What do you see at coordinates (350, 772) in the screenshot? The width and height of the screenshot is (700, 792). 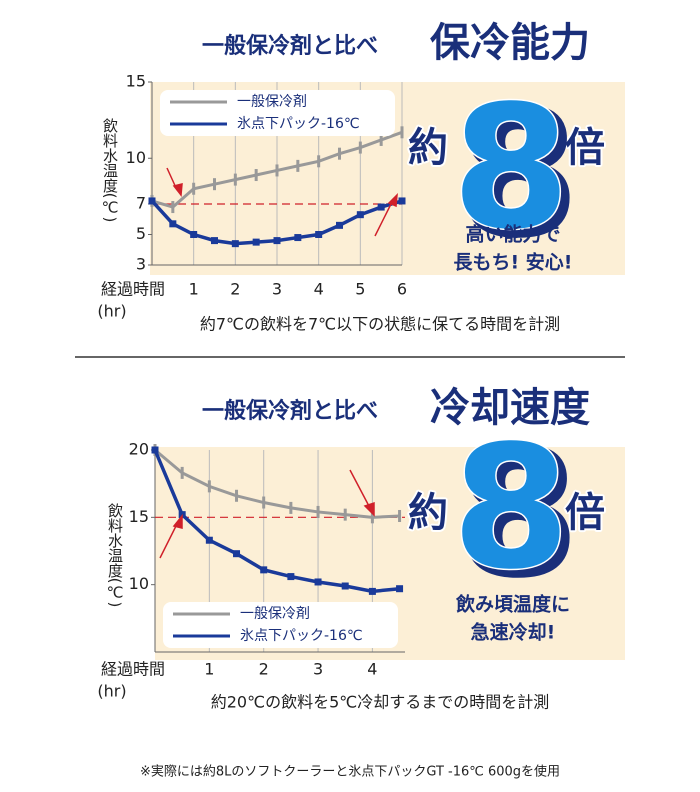 I see `footnote: ※実際には約8Lのソフトクーラーと氷点下パックGT -16℃ 600gを使用` at bounding box center [350, 772].